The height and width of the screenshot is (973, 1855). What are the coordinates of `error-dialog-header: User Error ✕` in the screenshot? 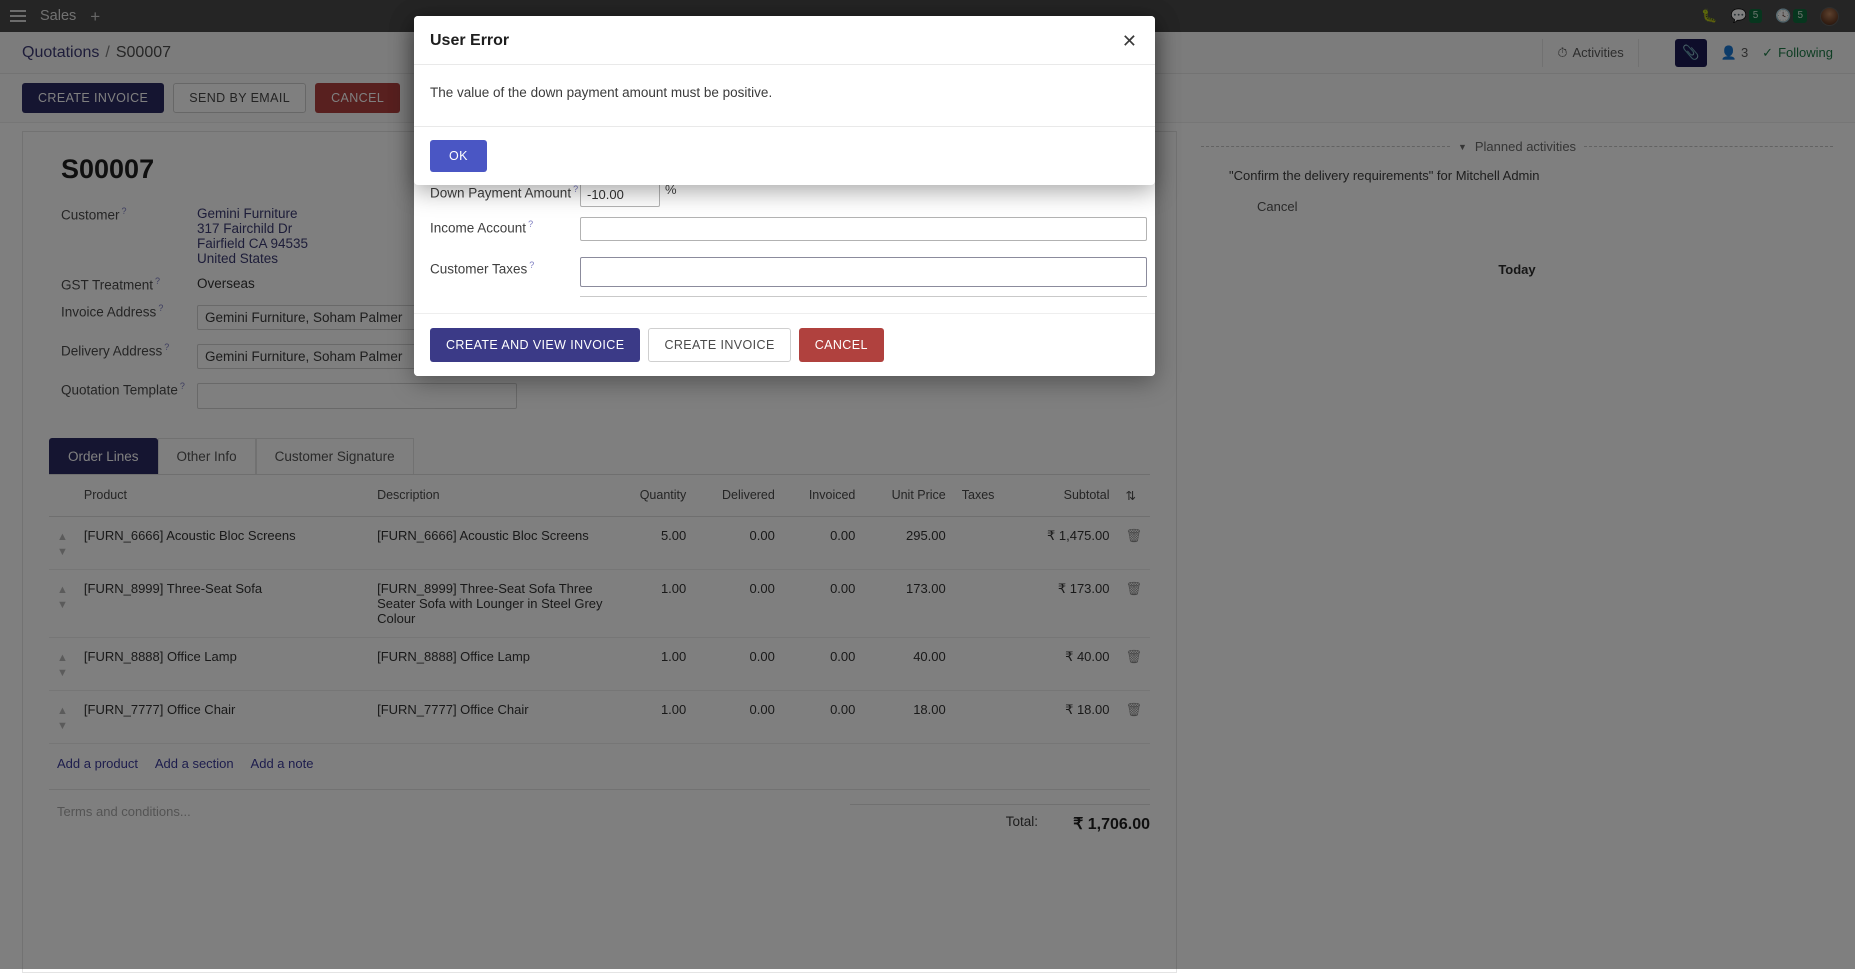 It's located at (784, 40).